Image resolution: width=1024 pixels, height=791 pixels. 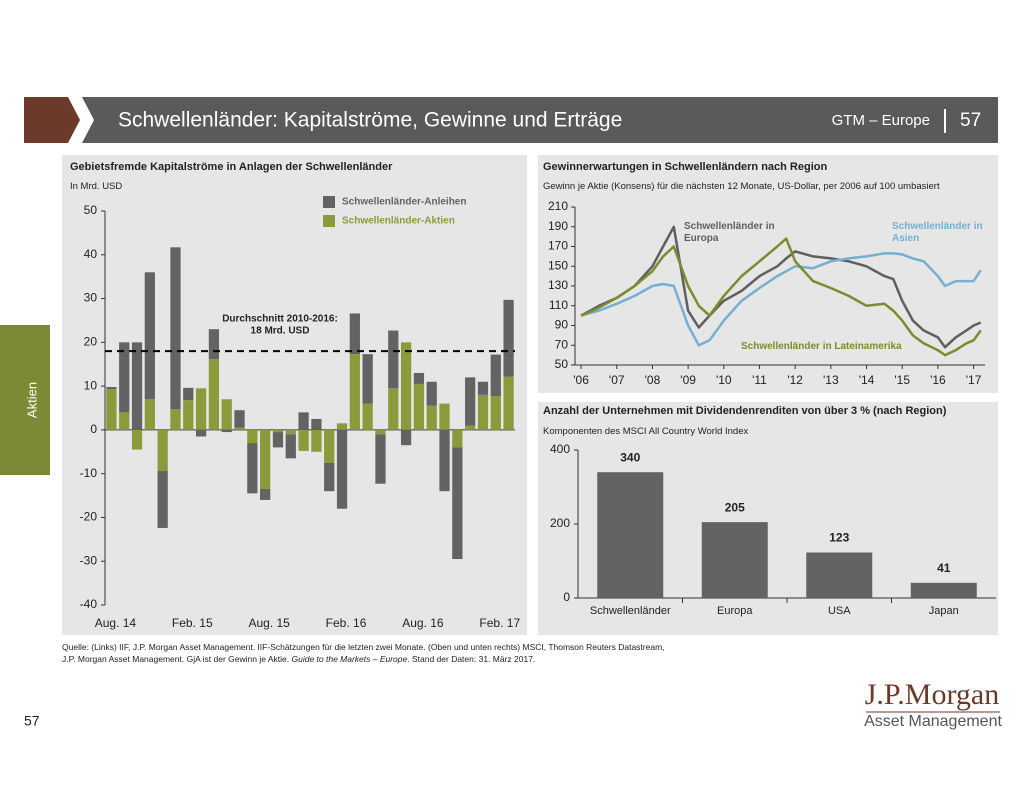 What do you see at coordinates (89, 604) in the screenshot?
I see `y-tick-label: -40` at bounding box center [89, 604].